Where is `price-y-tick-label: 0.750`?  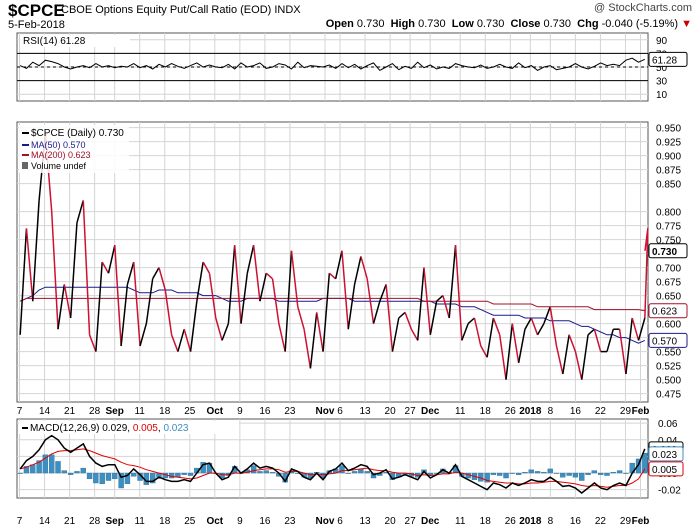
price-y-tick-label: 0.750 is located at coordinates (668, 241).